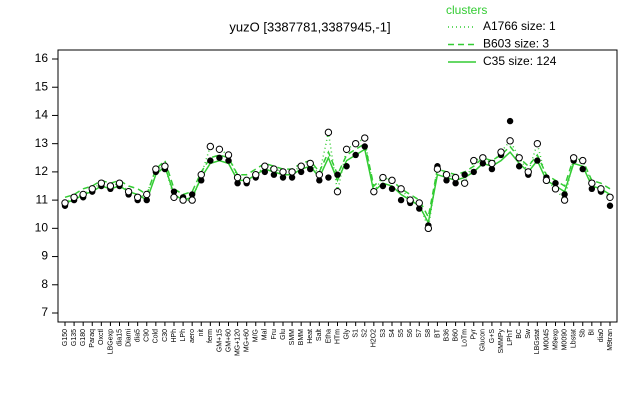 This screenshot has height=405, width=640. What do you see at coordinates (119, 337) in the screenshot?
I see `x-tick-label: dia15` at bounding box center [119, 337].